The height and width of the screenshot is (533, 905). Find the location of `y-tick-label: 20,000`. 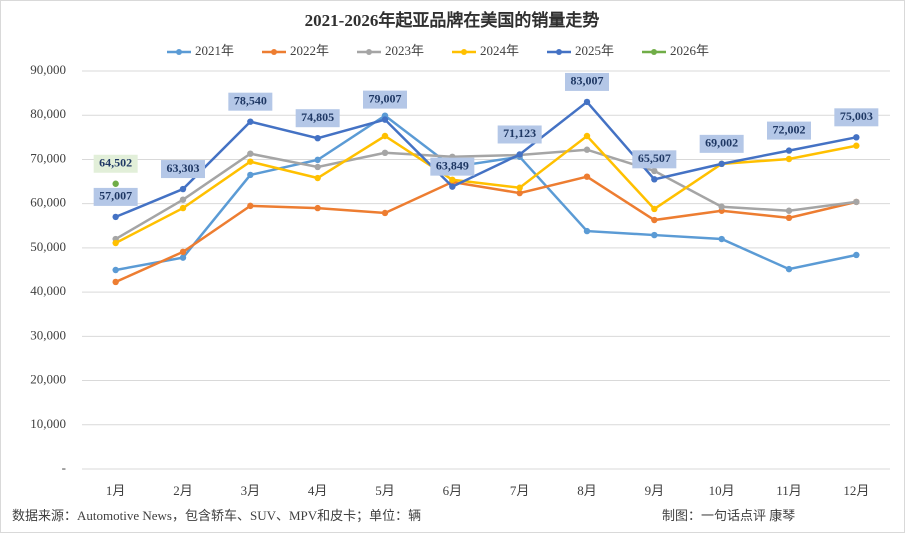

y-tick-label: 20,000 is located at coordinates (48, 379).